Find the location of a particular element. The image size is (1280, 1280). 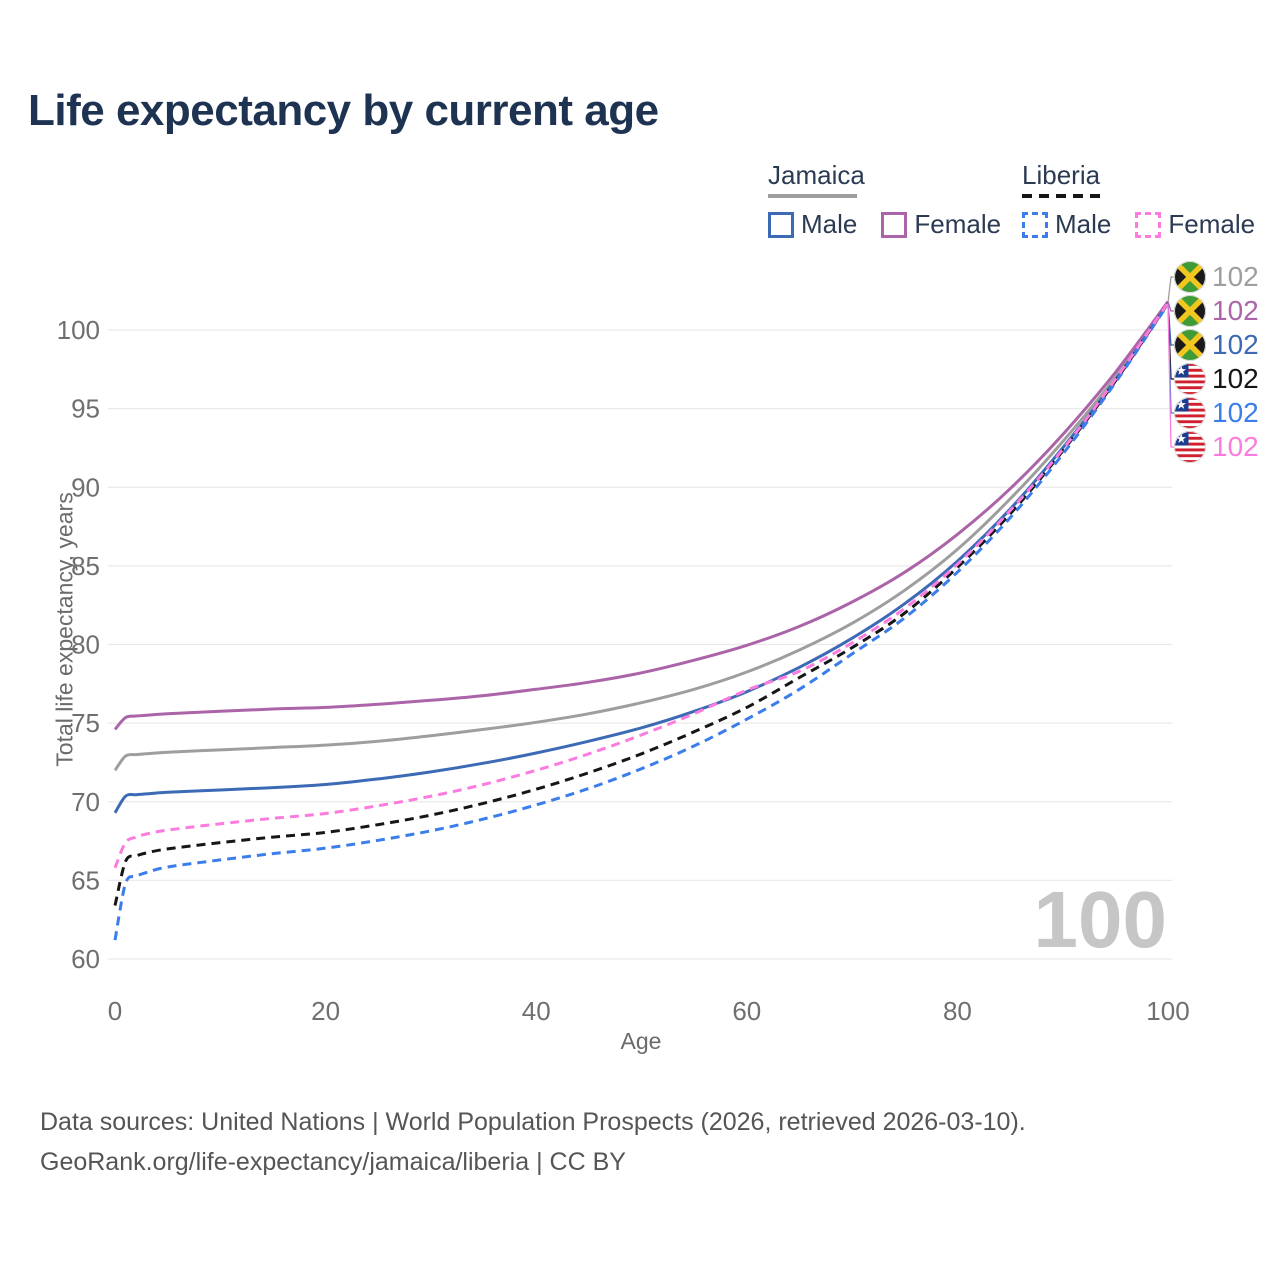

x-tick-label: 80 is located at coordinates (957, 1011).